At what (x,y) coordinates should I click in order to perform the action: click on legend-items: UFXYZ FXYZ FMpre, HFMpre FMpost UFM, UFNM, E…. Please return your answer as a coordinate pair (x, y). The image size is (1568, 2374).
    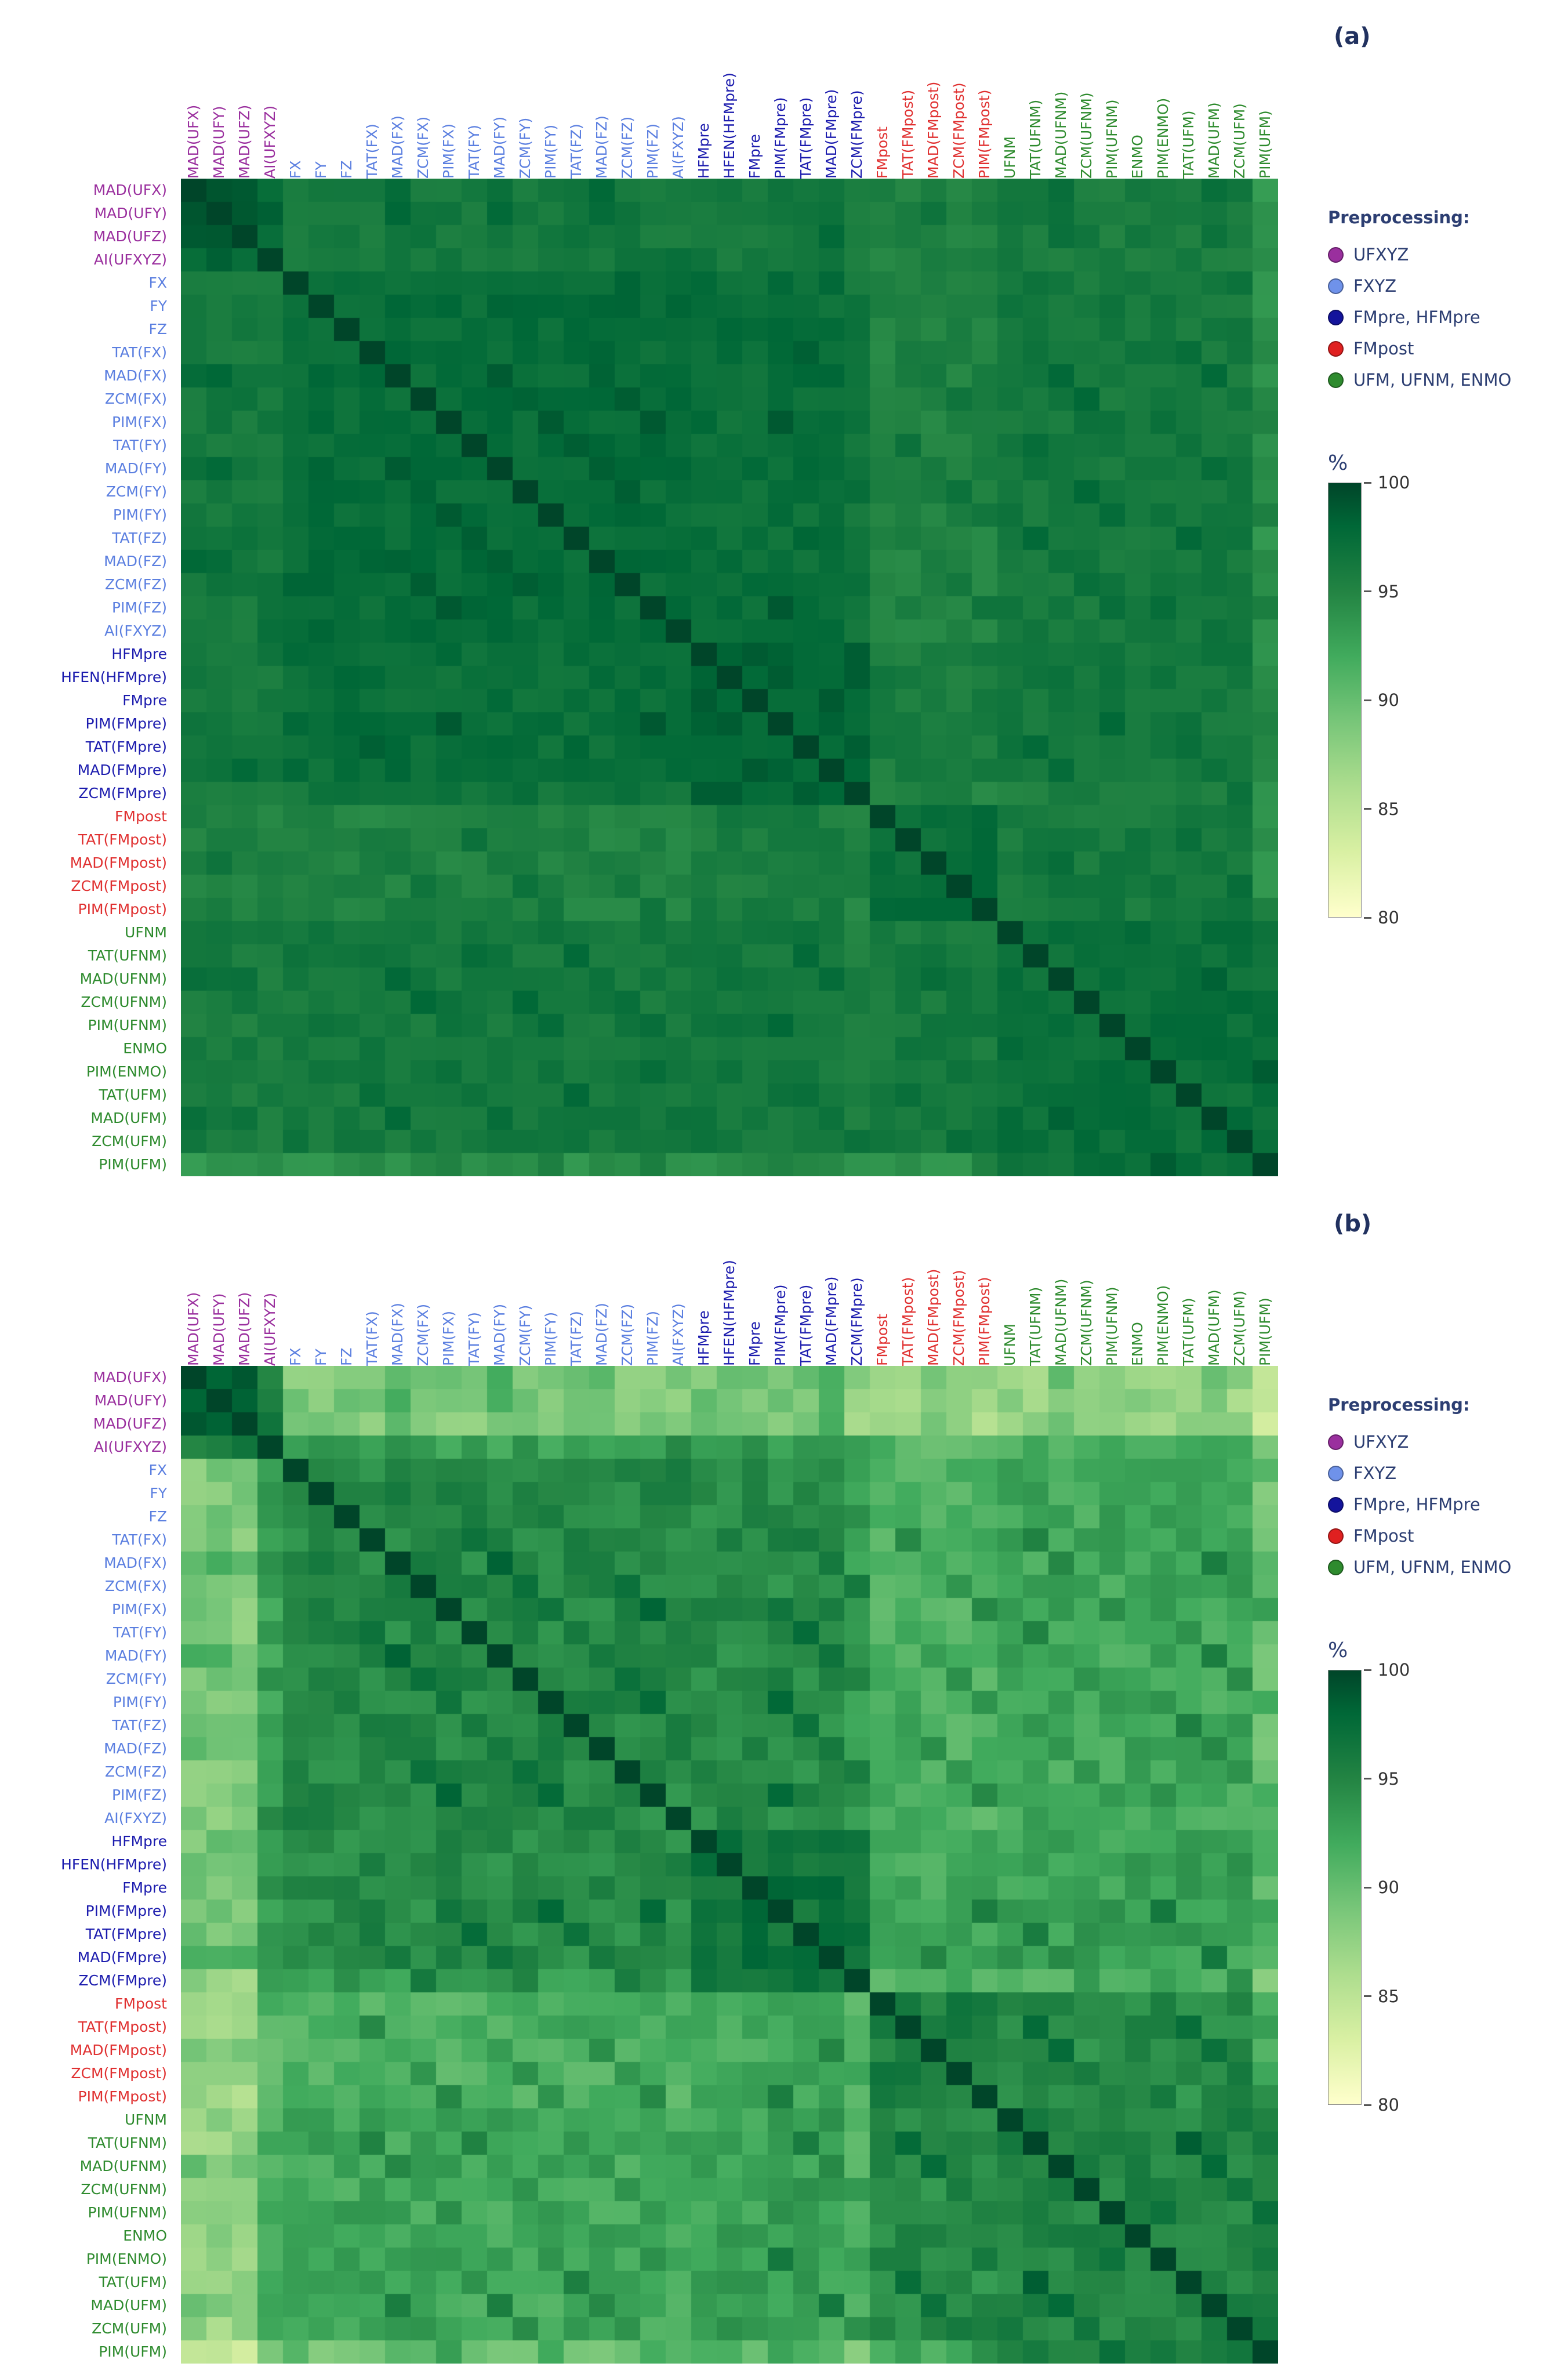
    Looking at the image, I should click on (1447, 1504).